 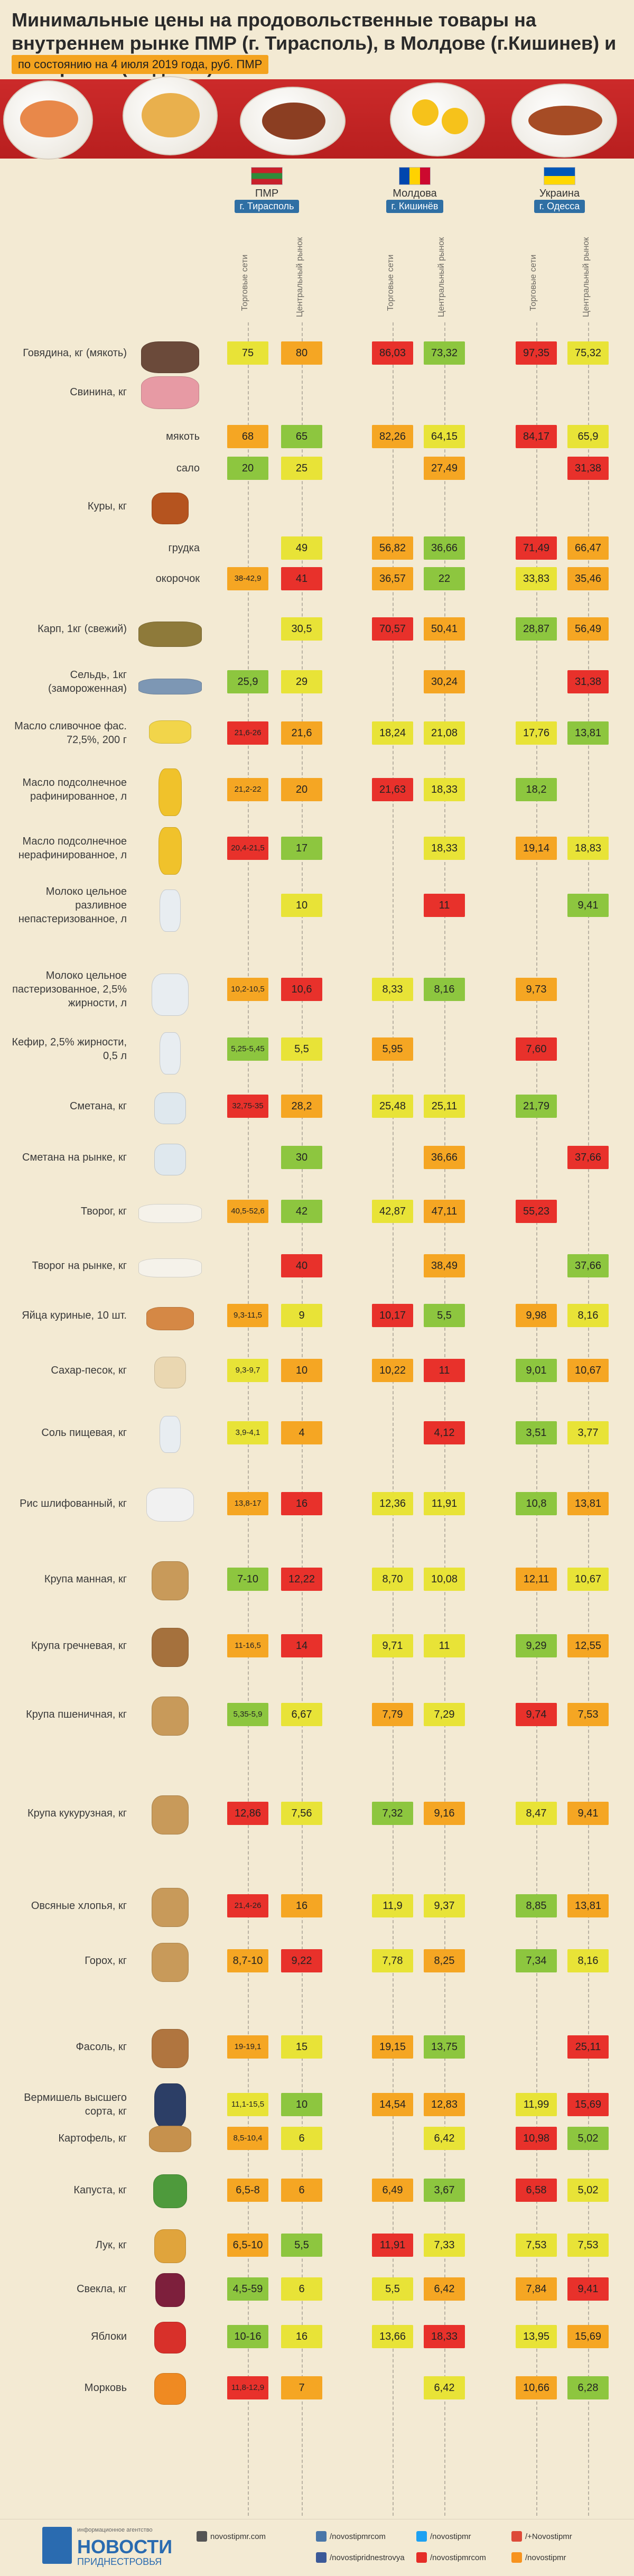 What do you see at coordinates (301, 548) in the screenshot?
I see `price-cell: 49` at bounding box center [301, 548].